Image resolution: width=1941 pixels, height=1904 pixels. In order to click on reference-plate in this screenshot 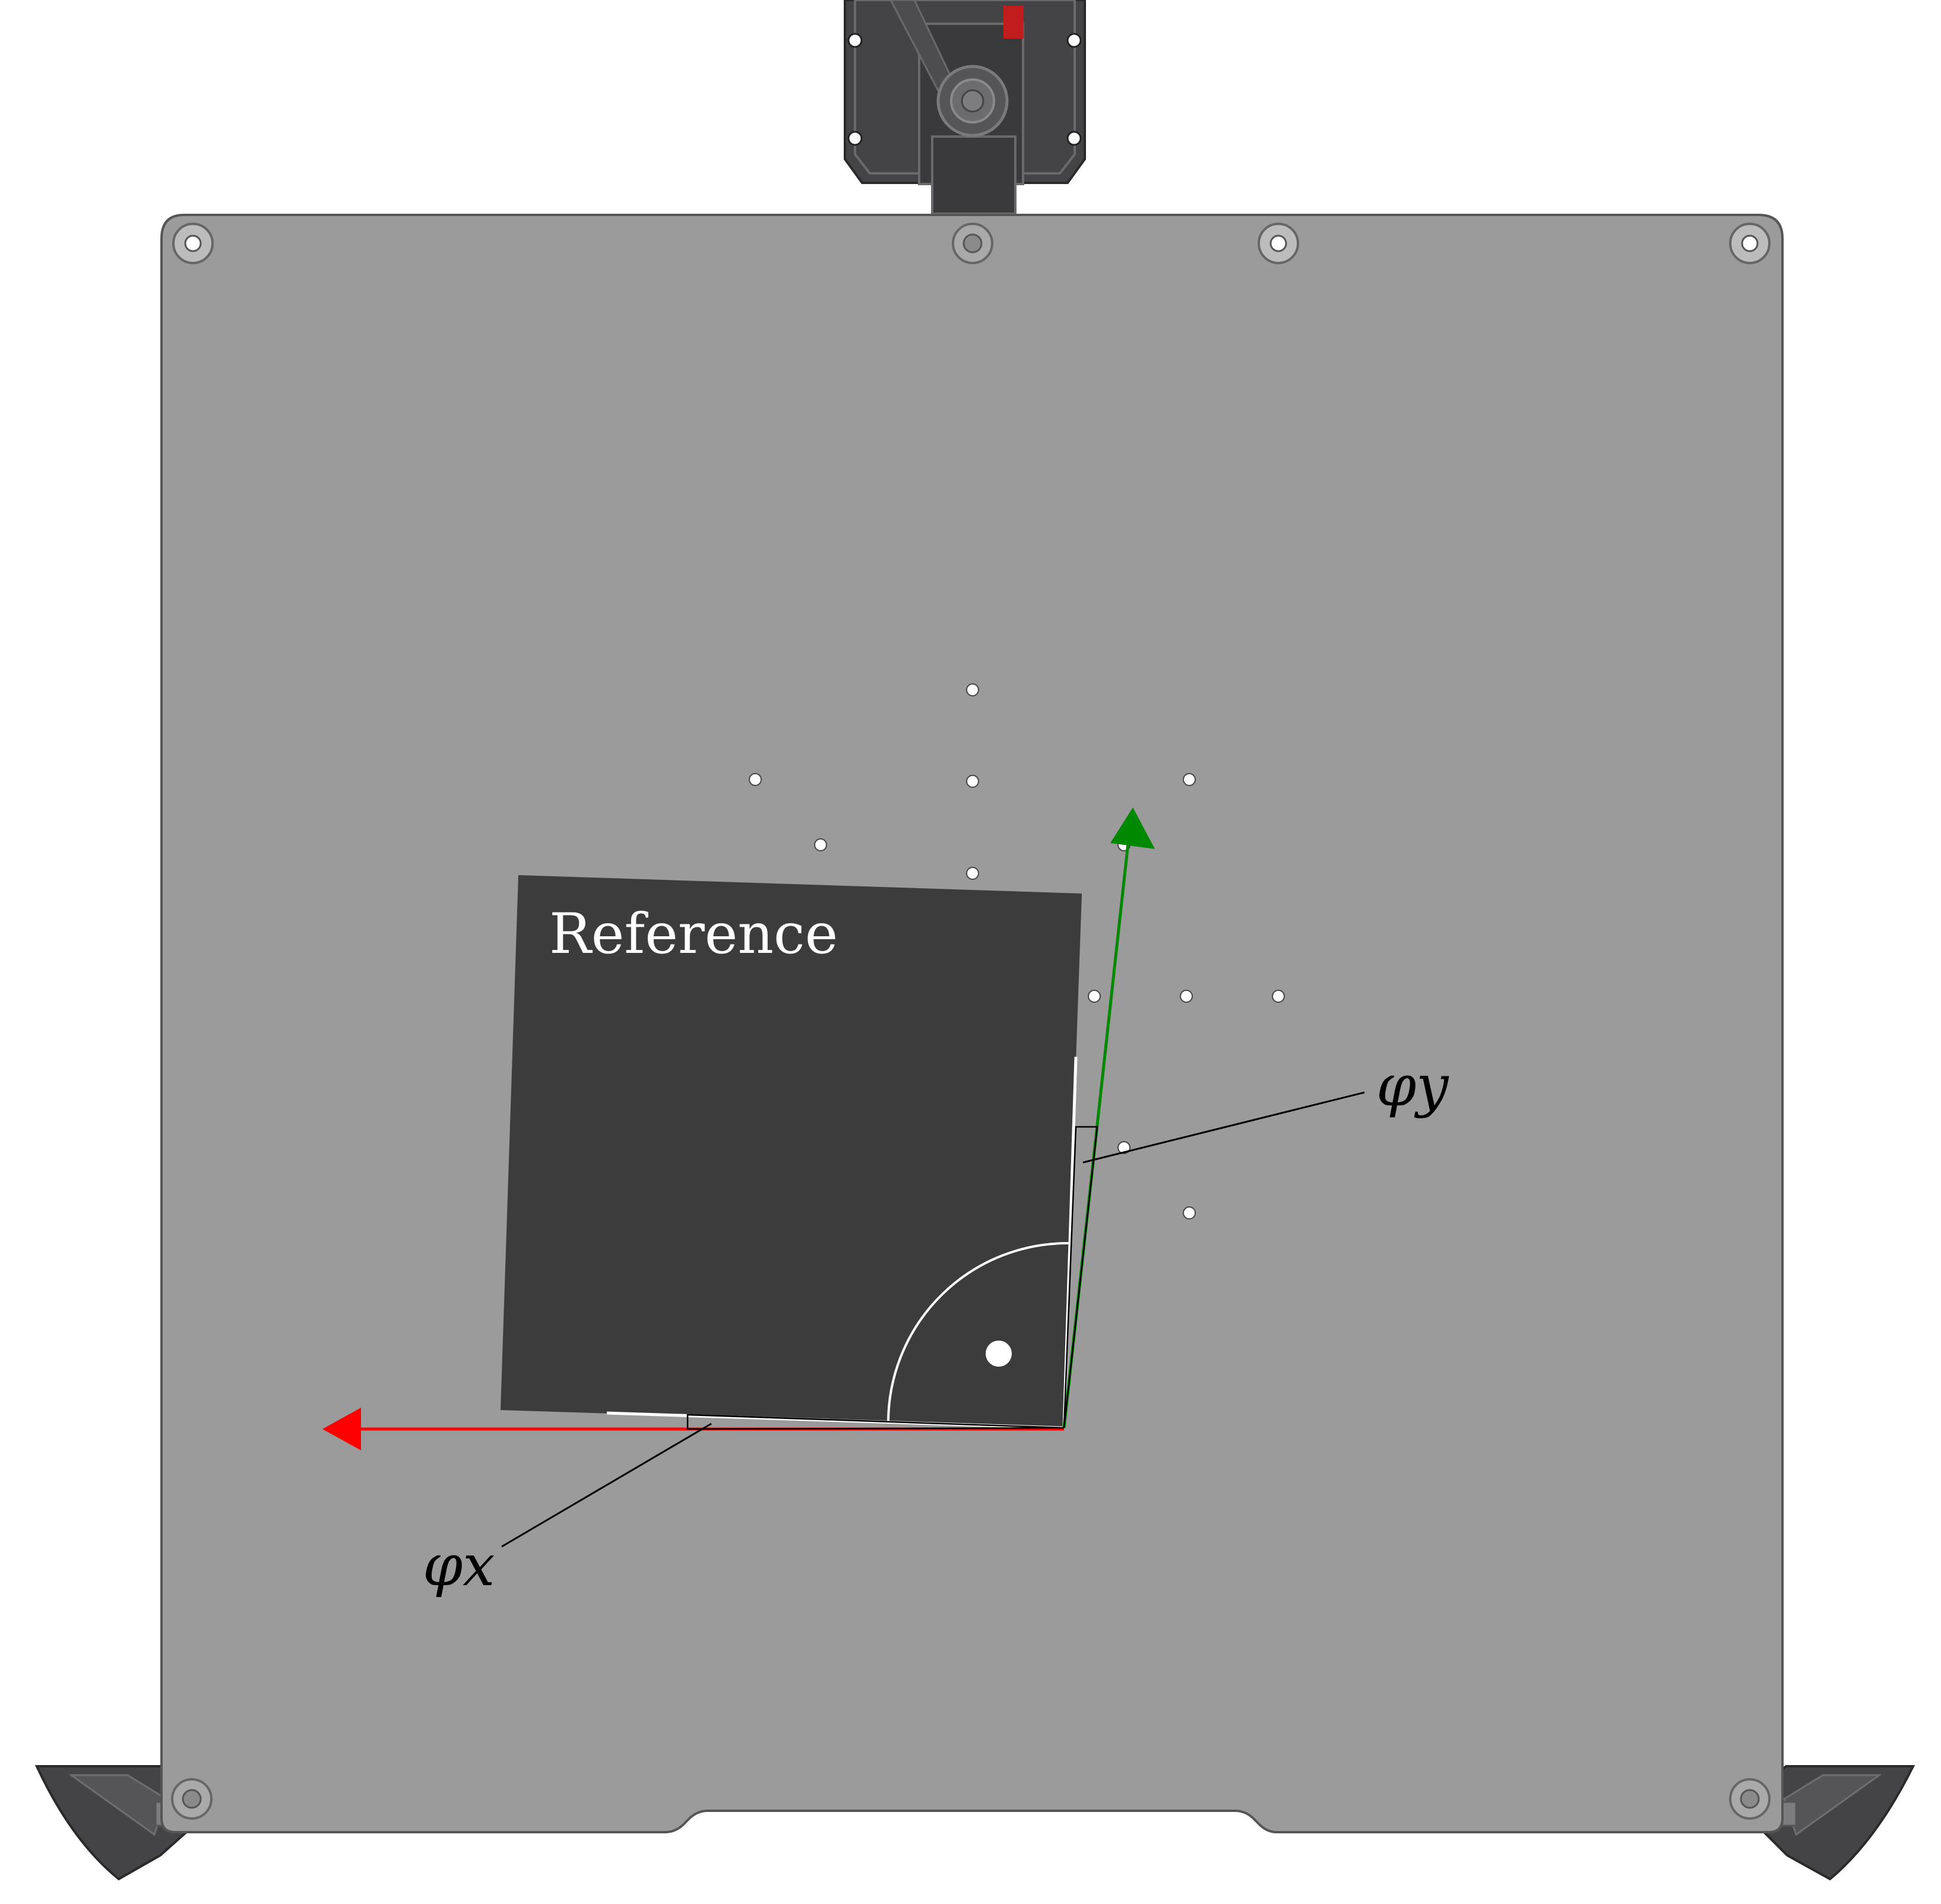, I will do `click(791, 1151)`.